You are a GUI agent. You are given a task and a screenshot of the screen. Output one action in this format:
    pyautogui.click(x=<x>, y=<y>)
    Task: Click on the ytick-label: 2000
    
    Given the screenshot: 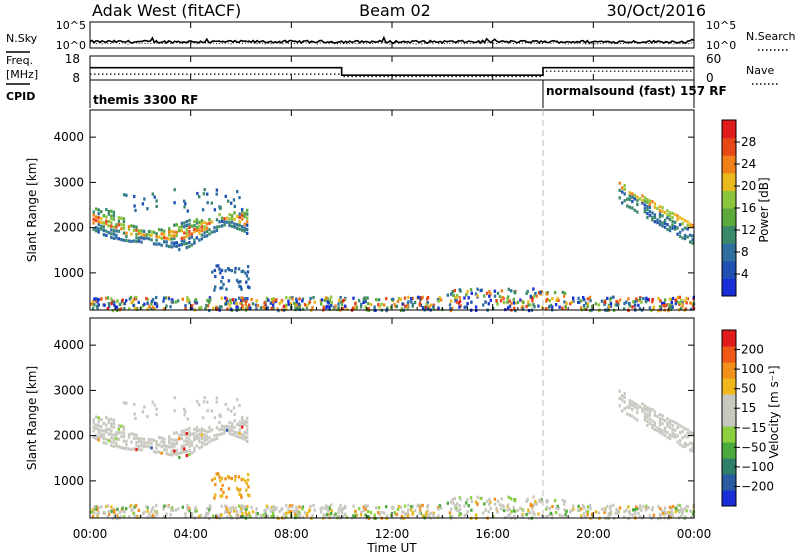 What is the action you would take?
    pyautogui.click(x=68, y=228)
    